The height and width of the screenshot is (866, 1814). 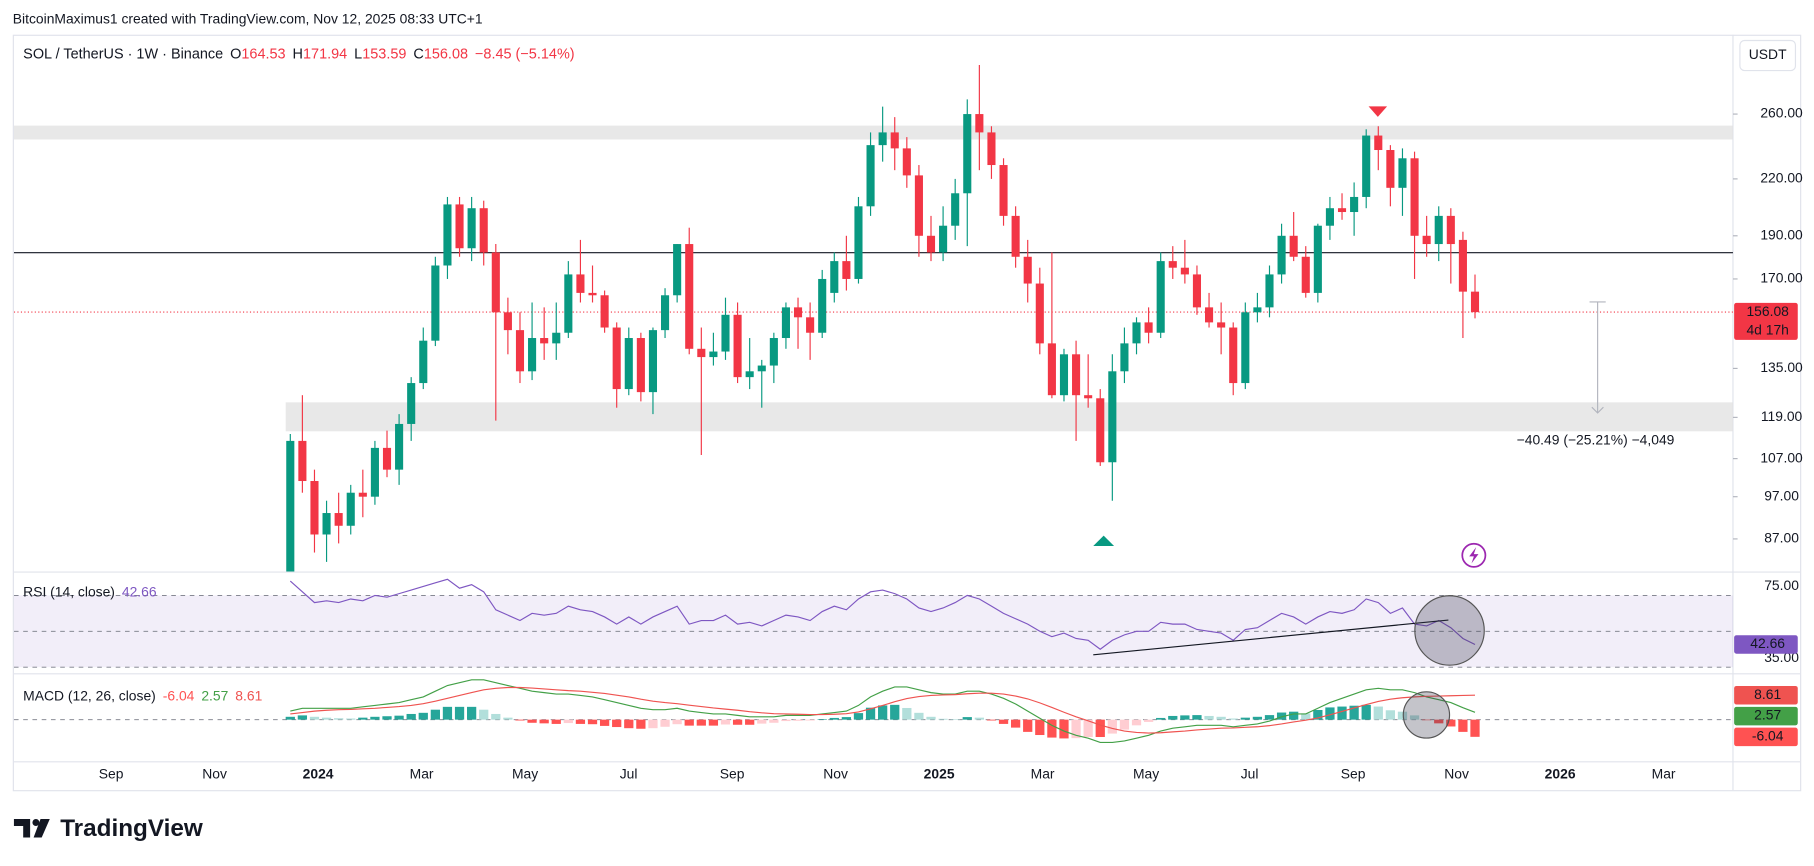 What do you see at coordinates (873, 623) in the screenshot?
I see `rsi-pane` at bounding box center [873, 623].